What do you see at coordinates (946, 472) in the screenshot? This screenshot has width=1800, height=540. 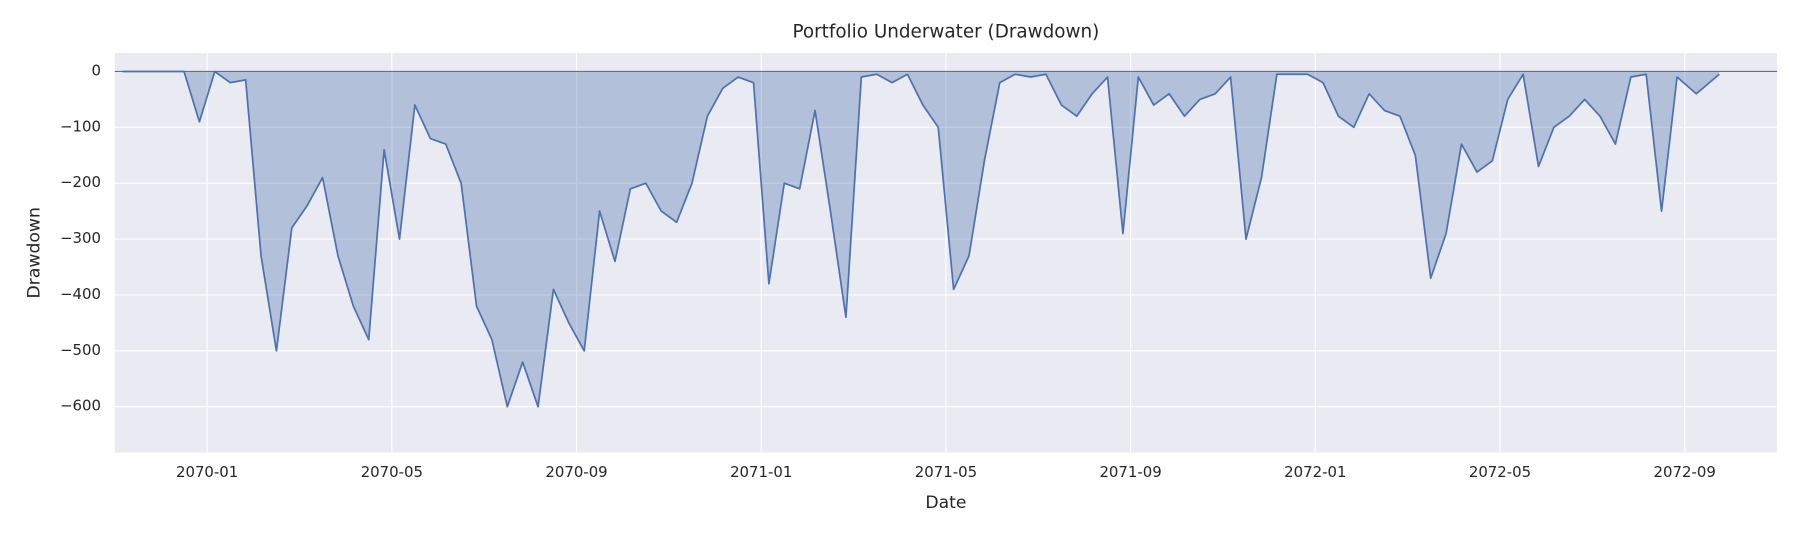 I see `x-tick-label: 2071-05` at bounding box center [946, 472].